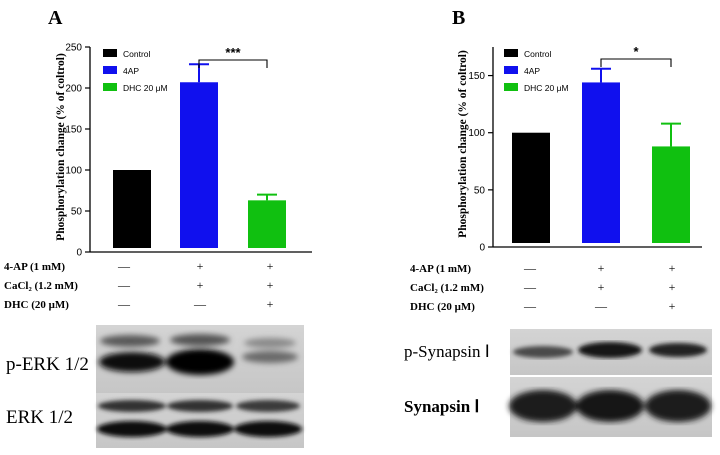 The width and height of the screenshot is (720, 455). Describe the element at coordinates (41, 286) in the screenshot. I see `condition-a-label: CaCl₂ (1.2 mM)` at that location.